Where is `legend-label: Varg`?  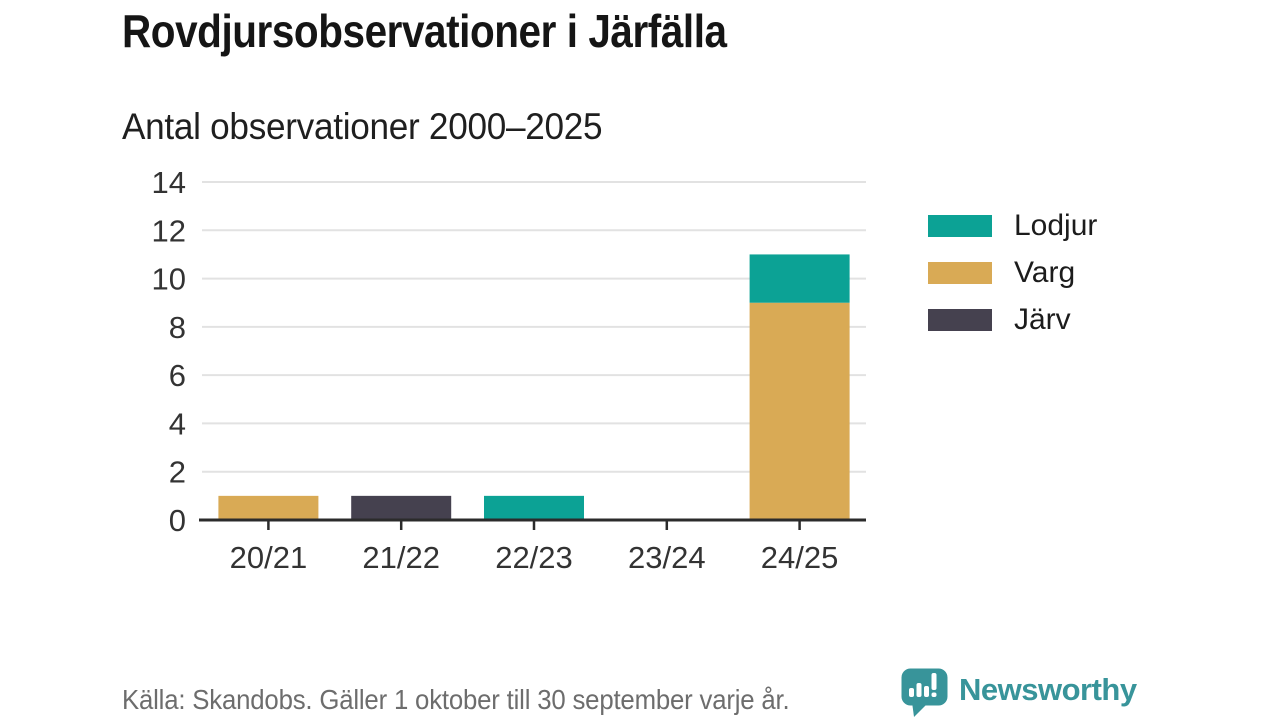
legend-label: Varg is located at coordinates (1045, 272).